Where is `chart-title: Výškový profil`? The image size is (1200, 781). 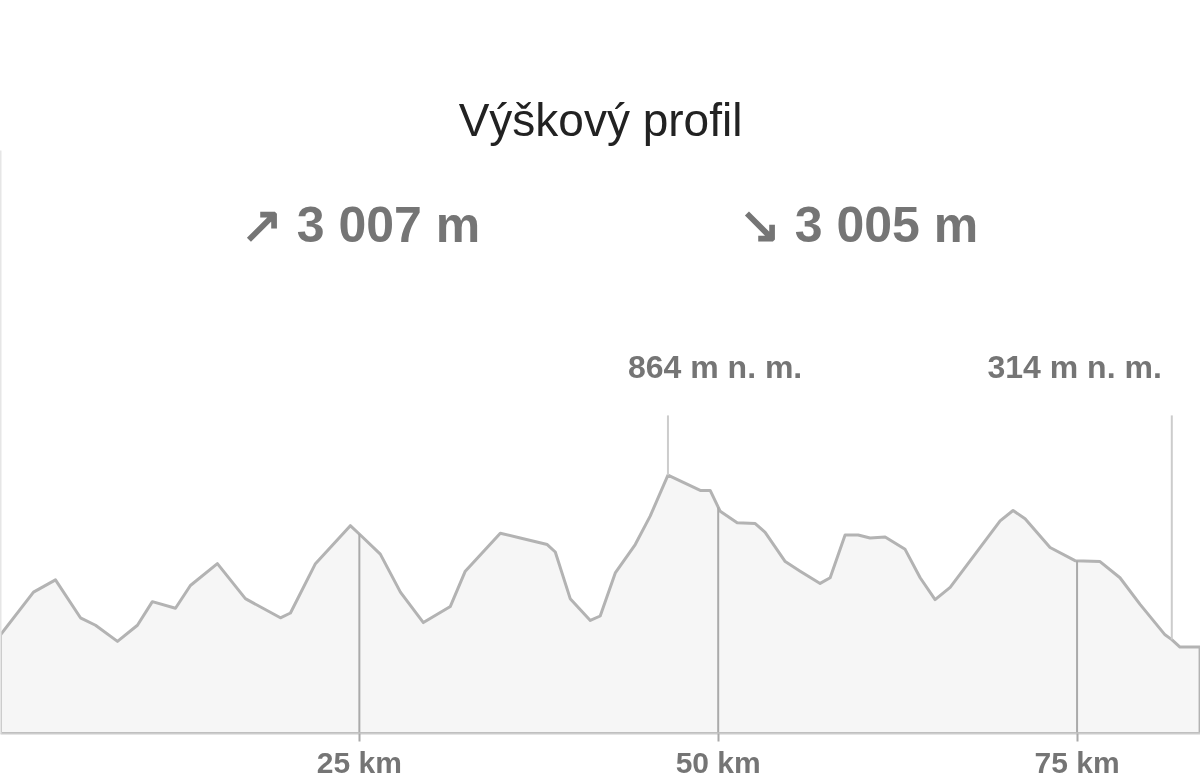
chart-title: Výškový profil is located at coordinates (600, 119).